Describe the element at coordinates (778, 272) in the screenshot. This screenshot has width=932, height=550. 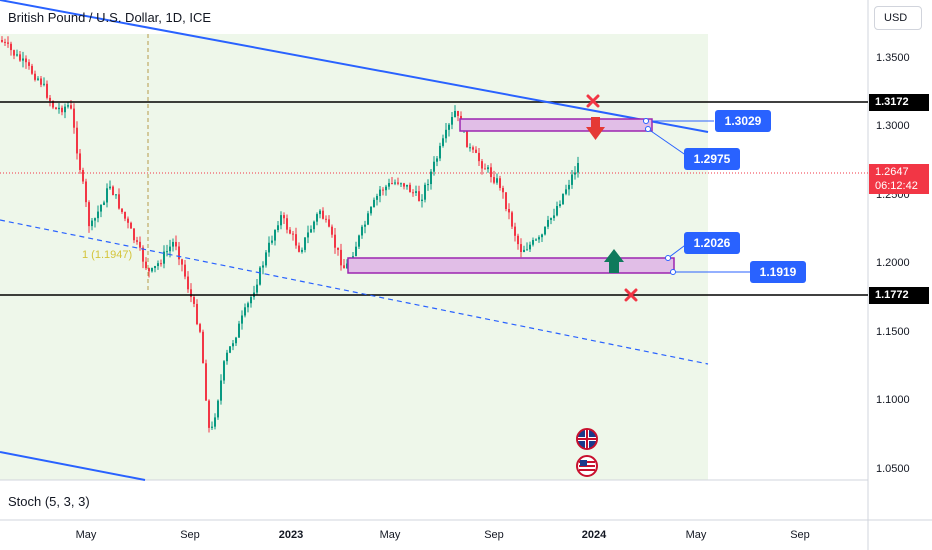
I see `callout-1-1919: 1.1919` at that location.